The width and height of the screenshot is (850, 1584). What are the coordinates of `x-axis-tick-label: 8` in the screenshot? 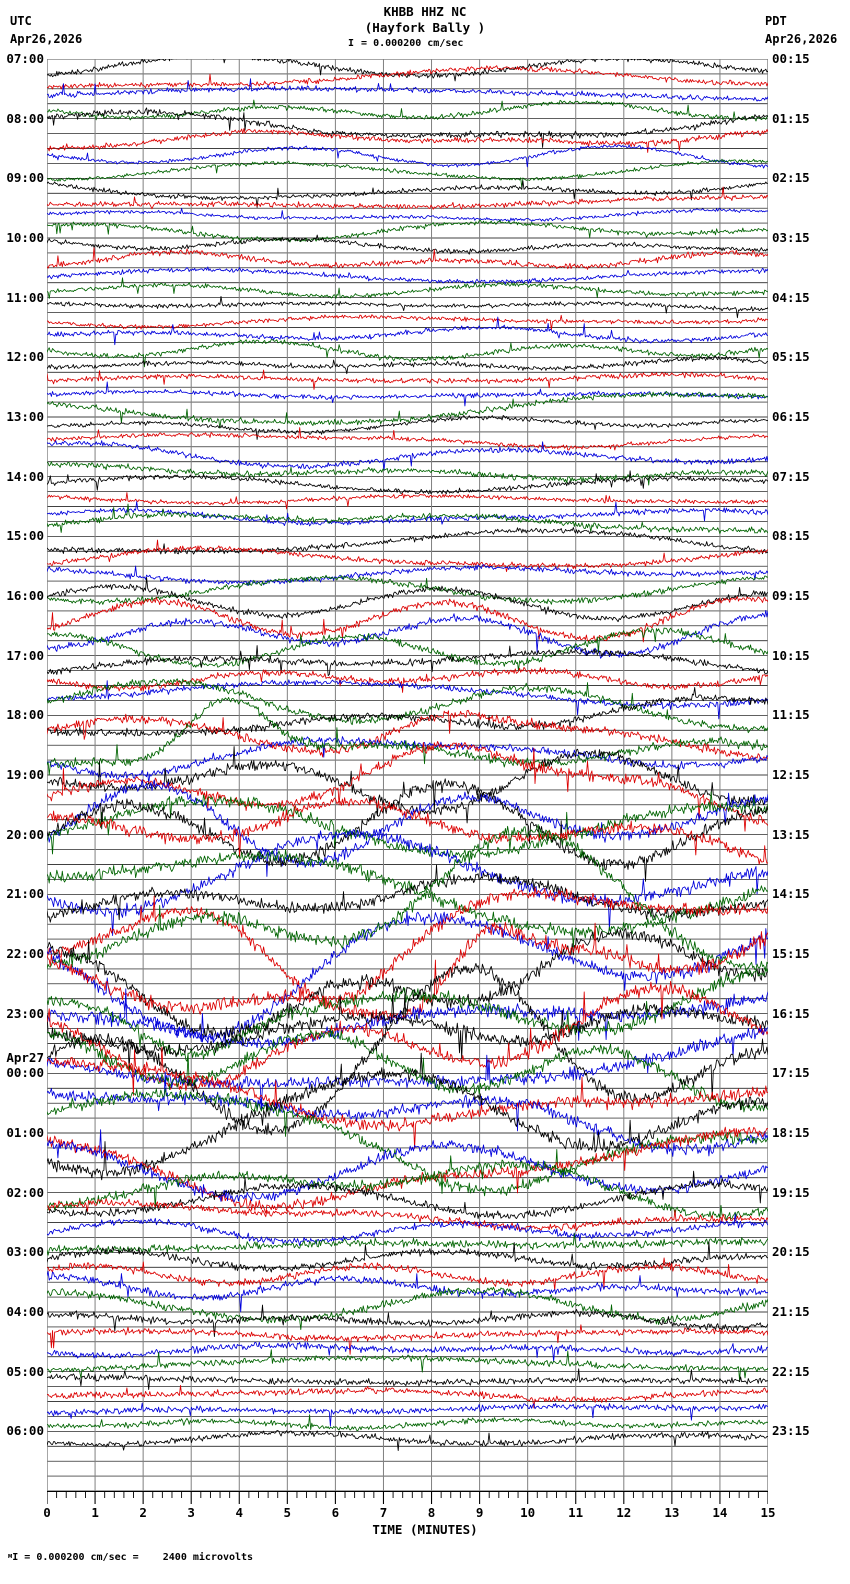 It's located at (431, 1512).